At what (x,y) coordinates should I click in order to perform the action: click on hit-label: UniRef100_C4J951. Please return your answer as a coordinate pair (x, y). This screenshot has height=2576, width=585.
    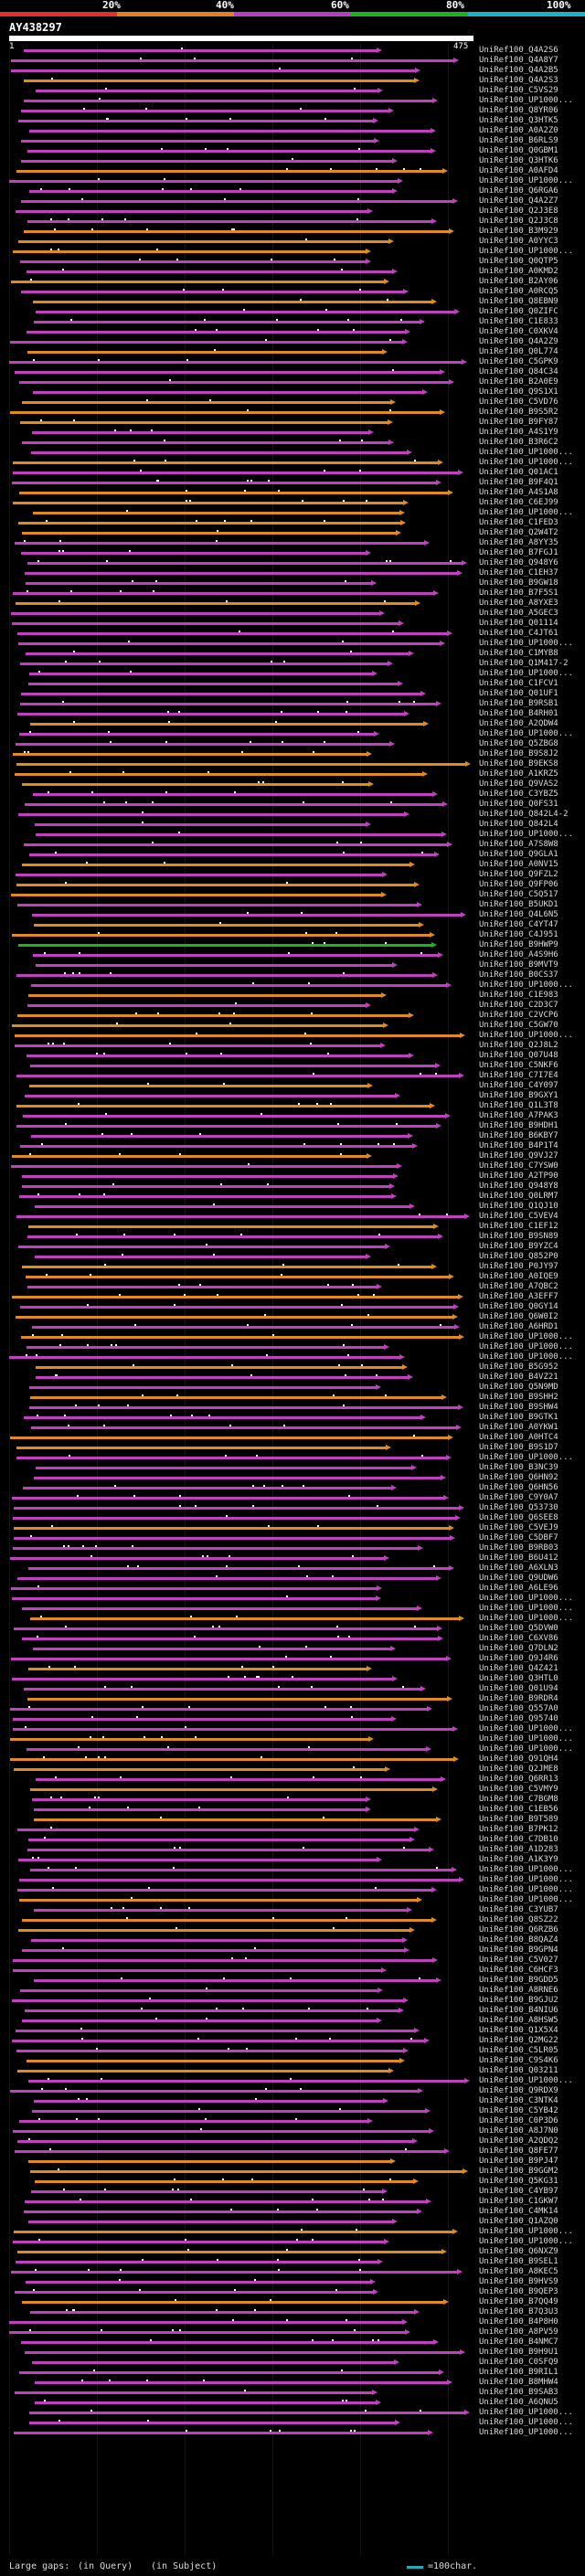
    Looking at the image, I should click on (518, 934).